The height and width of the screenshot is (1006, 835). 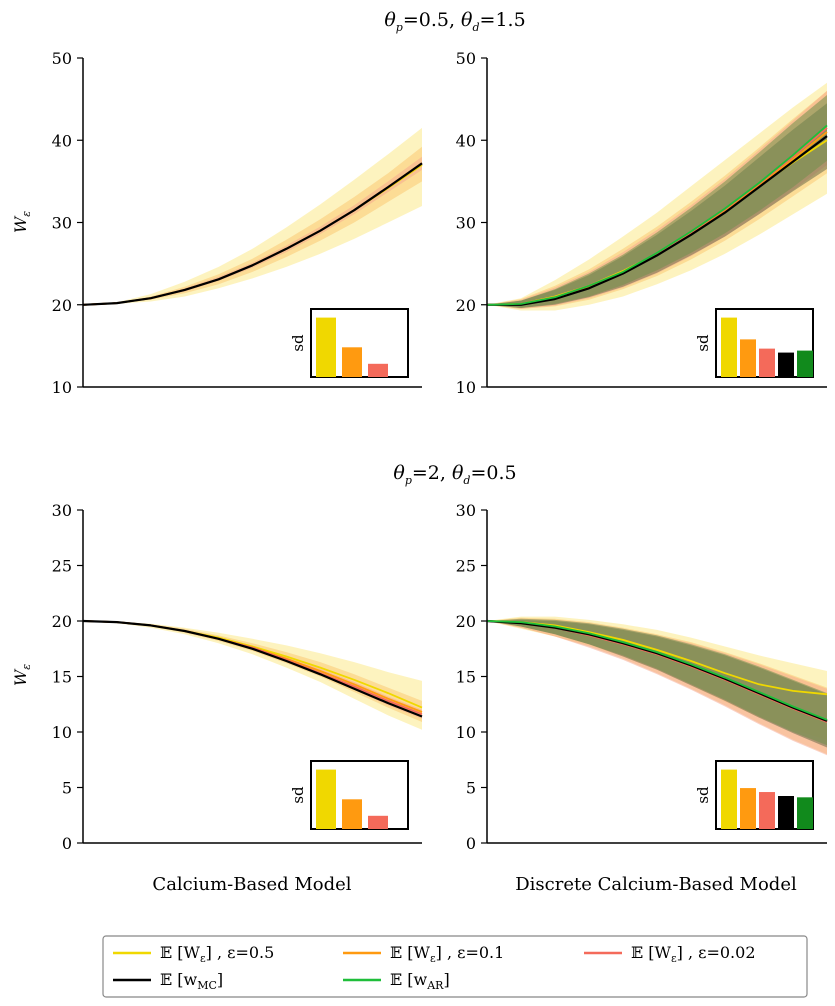 What do you see at coordinates (67, 788) in the screenshot?
I see `y-tick-label-bottom-left: 5` at bounding box center [67, 788].